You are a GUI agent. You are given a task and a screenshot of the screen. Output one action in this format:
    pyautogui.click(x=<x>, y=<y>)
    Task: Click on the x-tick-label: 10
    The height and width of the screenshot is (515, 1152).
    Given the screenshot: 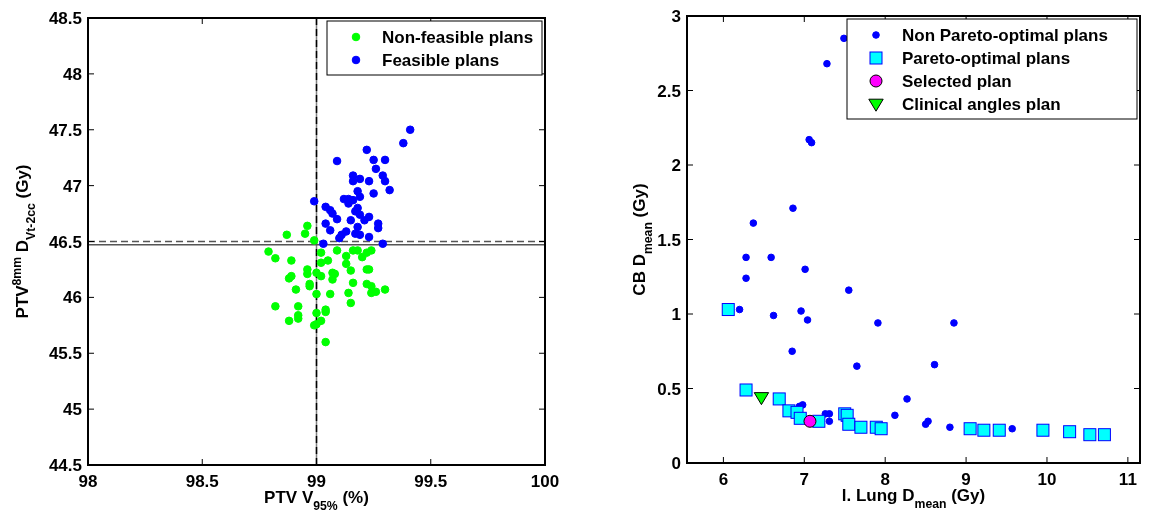 What is the action you would take?
    pyautogui.click(x=1047, y=479)
    